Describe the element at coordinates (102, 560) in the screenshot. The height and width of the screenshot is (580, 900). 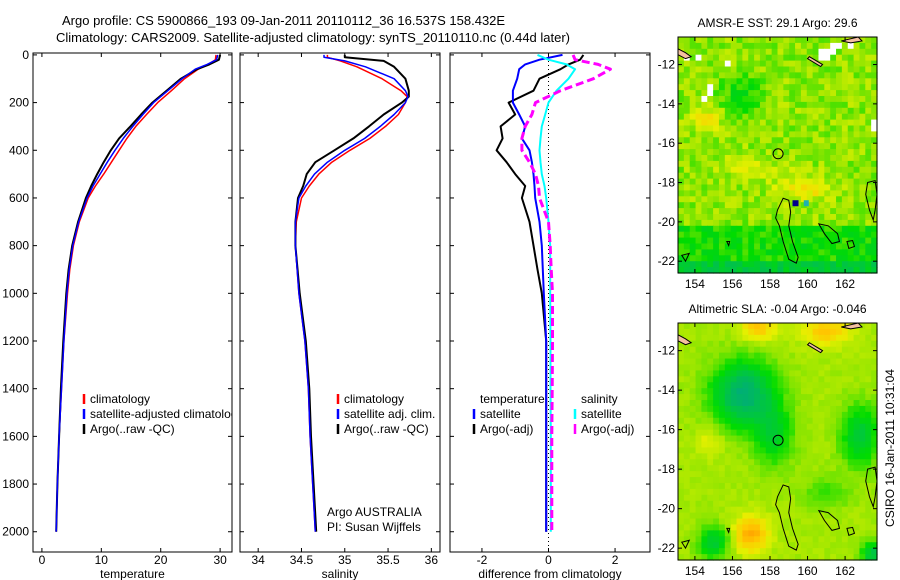
I see `x-tick-label: 10` at that location.